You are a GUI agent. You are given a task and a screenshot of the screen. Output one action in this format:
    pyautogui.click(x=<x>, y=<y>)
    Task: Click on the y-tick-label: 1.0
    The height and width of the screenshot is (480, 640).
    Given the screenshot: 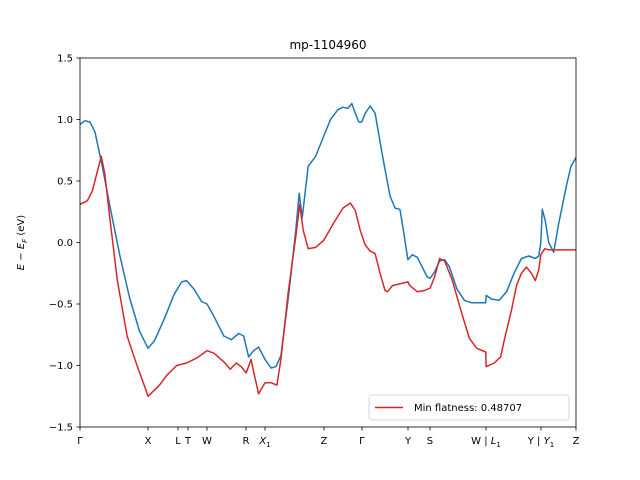 What is the action you would take?
    pyautogui.click(x=65, y=120)
    